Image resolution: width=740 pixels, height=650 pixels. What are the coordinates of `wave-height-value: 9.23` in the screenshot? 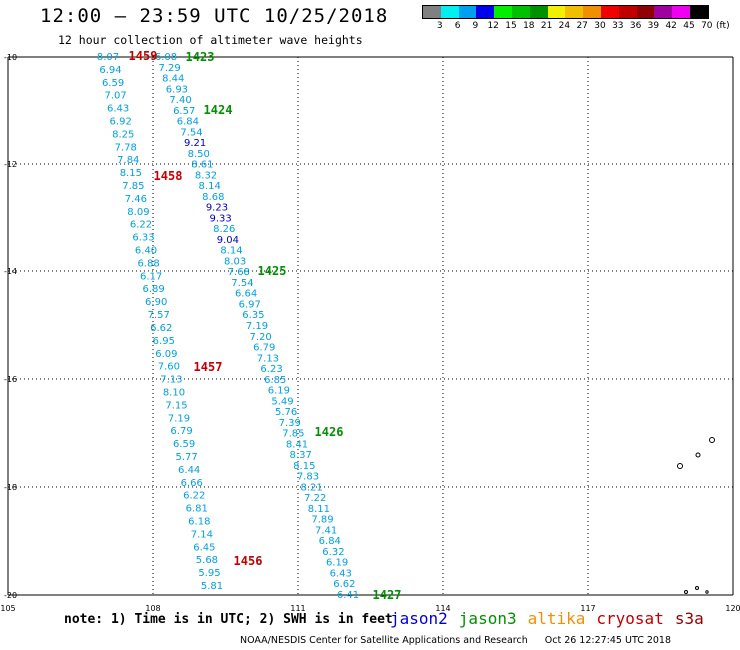 It's located at (217, 208).